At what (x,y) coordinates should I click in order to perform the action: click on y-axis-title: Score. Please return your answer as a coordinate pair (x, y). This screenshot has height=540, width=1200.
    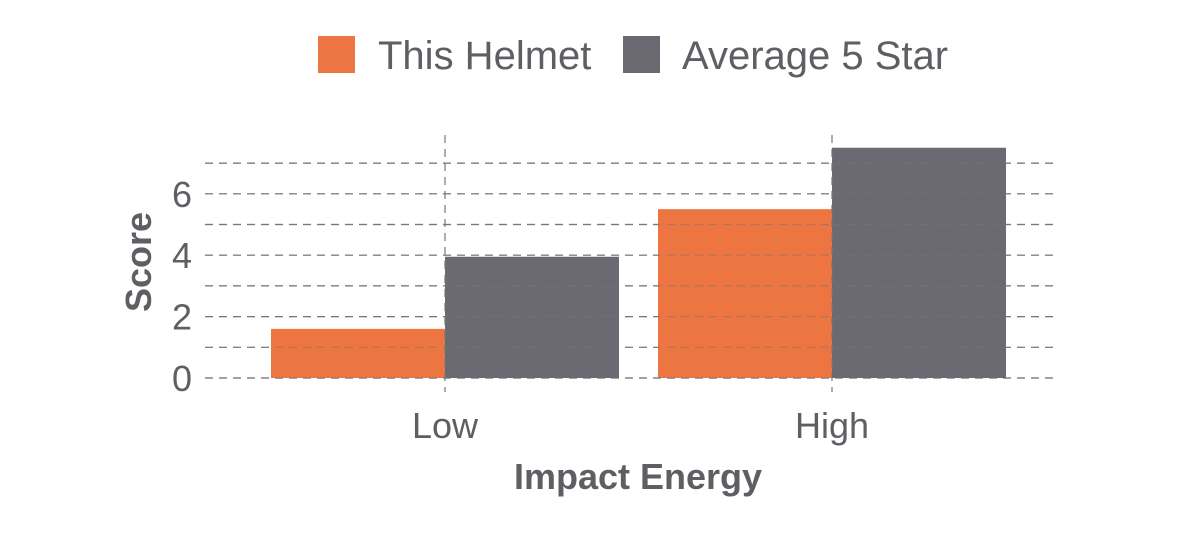
    Looking at the image, I should click on (138, 262).